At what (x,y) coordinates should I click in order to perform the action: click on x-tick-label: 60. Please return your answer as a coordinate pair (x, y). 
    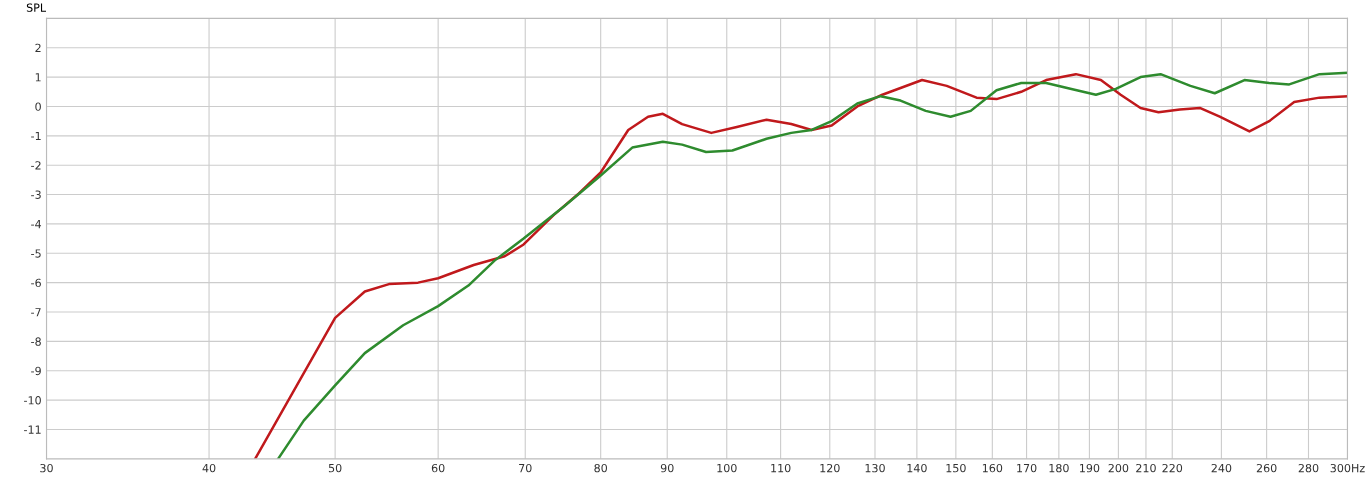
    Looking at the image, I should click on (438, 468).